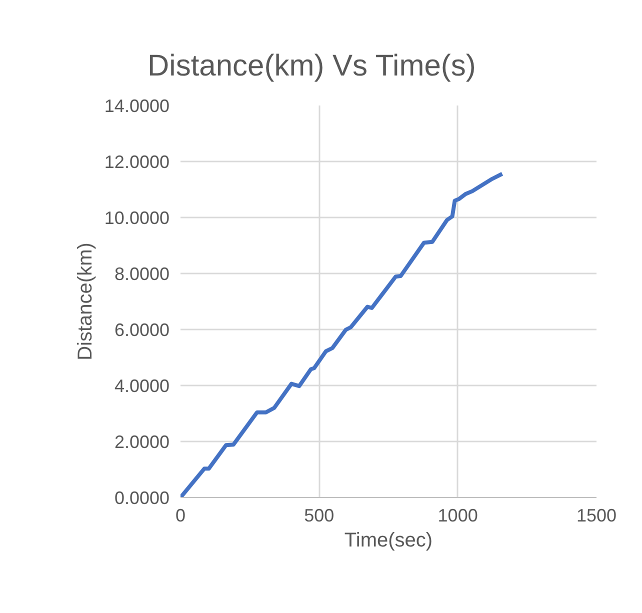 Image resolution: width=642 pixels, height=613 pixels. What do you see at coordinates (137, 162) in the screenshot?
I see `y-tick-label: 12.0000` at bounding box center [137, 162].